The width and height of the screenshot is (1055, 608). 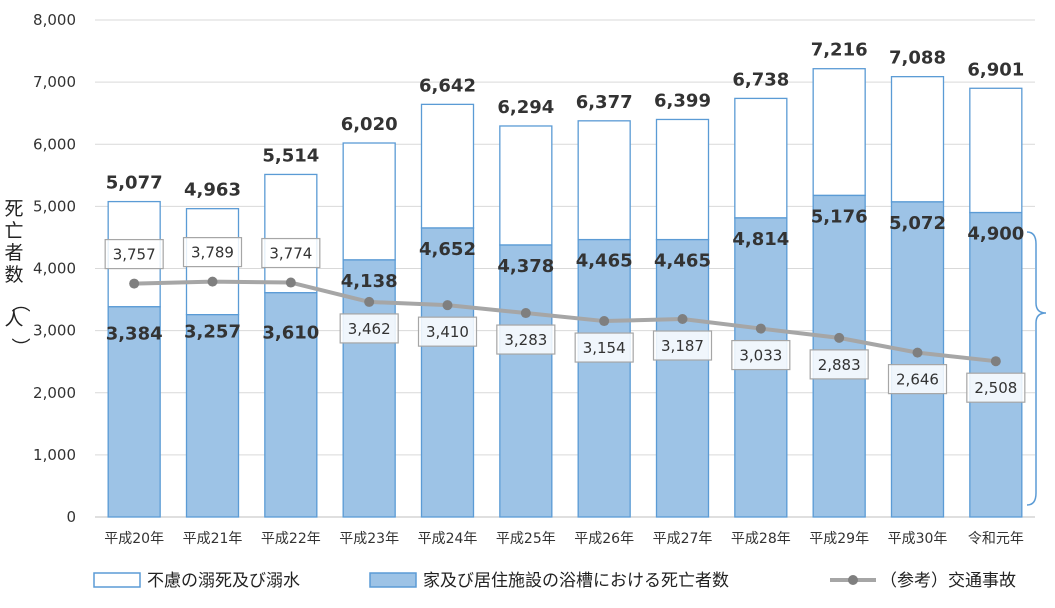 I want to click on x-tick-label: 平成28年, so click(x=761, y=539).